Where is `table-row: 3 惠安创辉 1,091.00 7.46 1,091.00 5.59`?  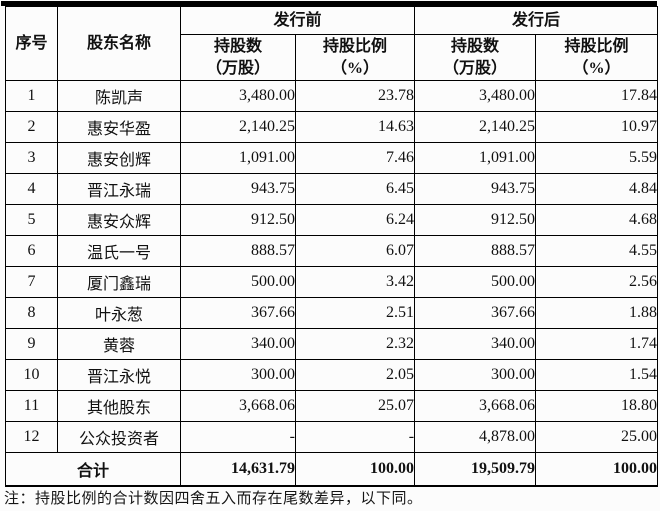 table-row: 3 惠安创辉 1,091.00 7.46 1,091.00 5.59 is located at coordinates (332, 158).